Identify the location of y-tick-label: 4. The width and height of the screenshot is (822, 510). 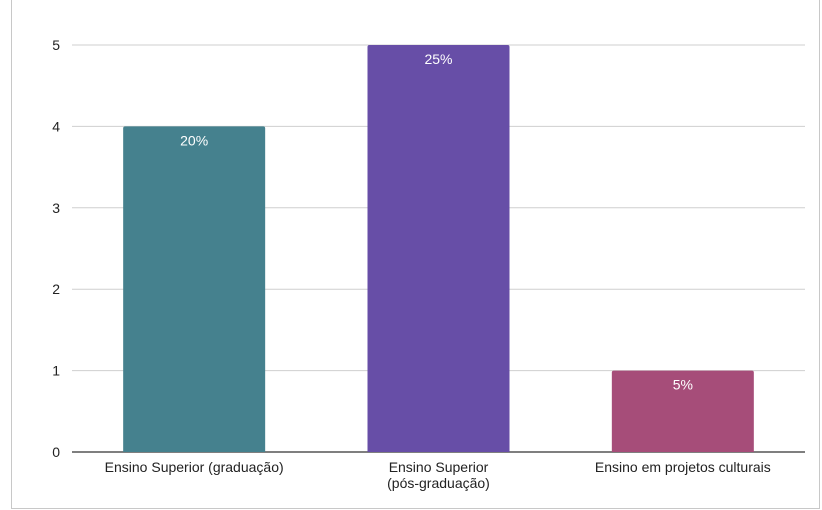
(56, 126).